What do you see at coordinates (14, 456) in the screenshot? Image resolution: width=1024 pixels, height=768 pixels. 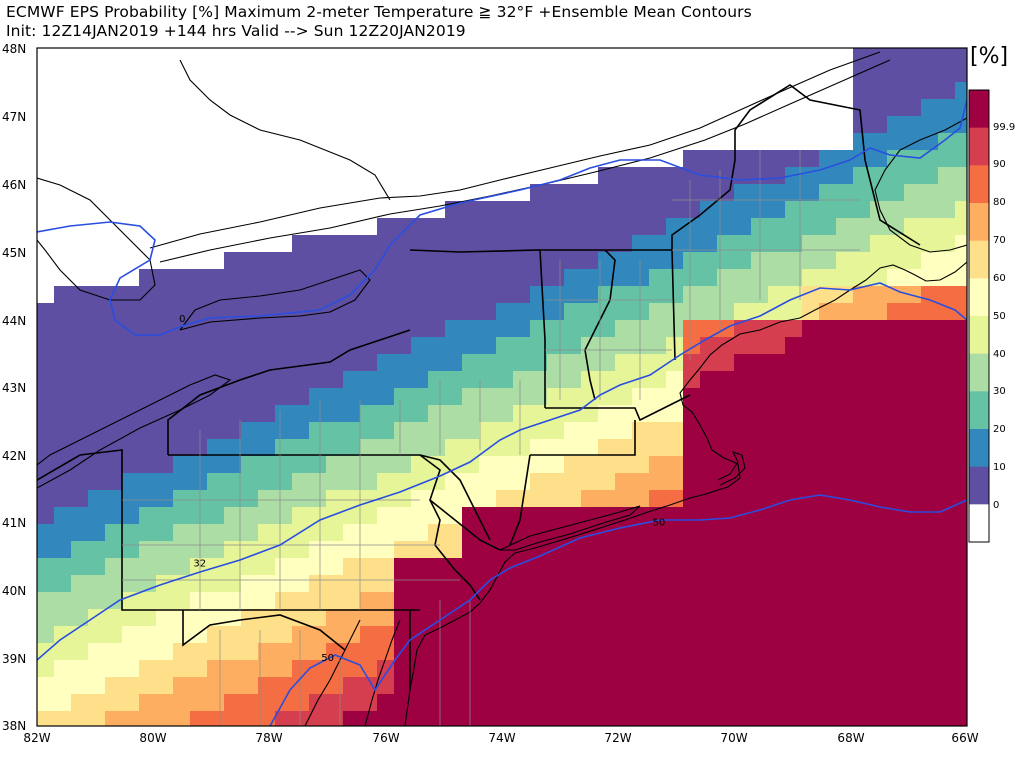 I see `lat-label: 42N` at bounding box center [14, 456].